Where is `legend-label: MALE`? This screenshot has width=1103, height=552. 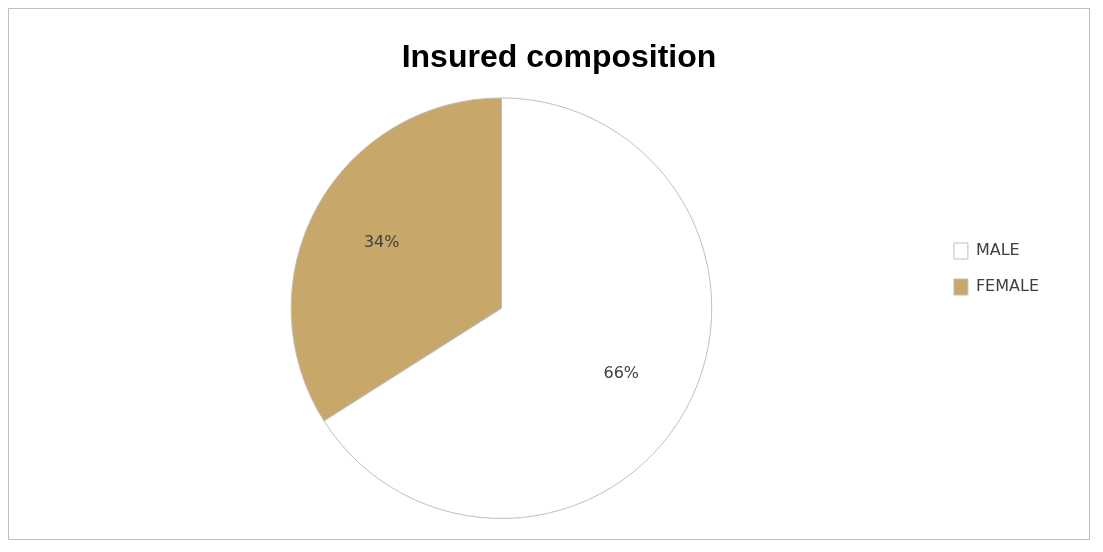 legend-label: MALE is located at coordinates (997, 250).